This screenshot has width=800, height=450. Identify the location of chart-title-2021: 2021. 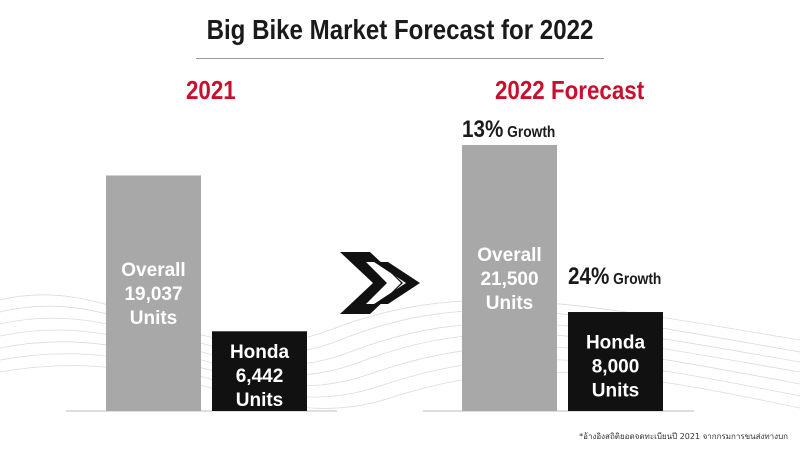
(211, 90).